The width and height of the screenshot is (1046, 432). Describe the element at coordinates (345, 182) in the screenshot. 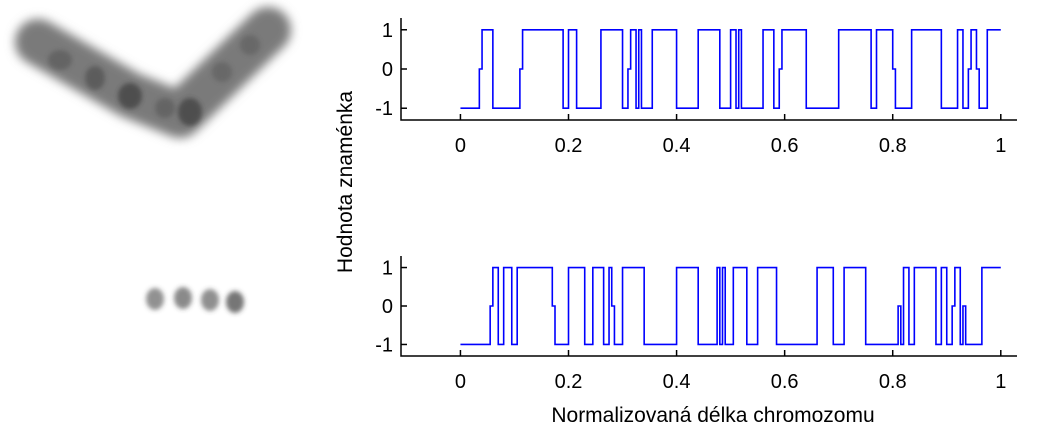

I see `y-axis-label: Hodnota znaménka` at that location.